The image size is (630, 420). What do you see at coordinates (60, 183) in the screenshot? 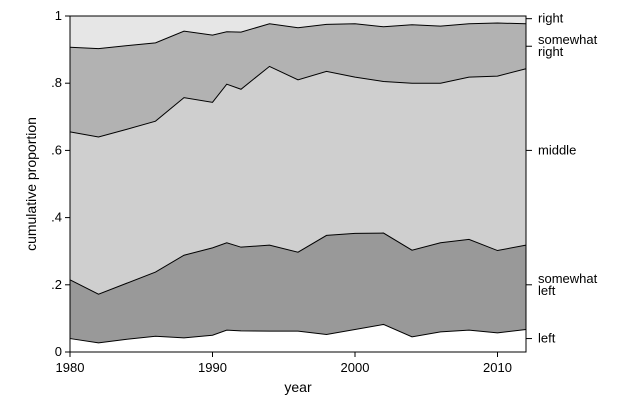
I see `y-axis: 0 .2 .4 .6 .8 1` at bounding box center [60, 183].